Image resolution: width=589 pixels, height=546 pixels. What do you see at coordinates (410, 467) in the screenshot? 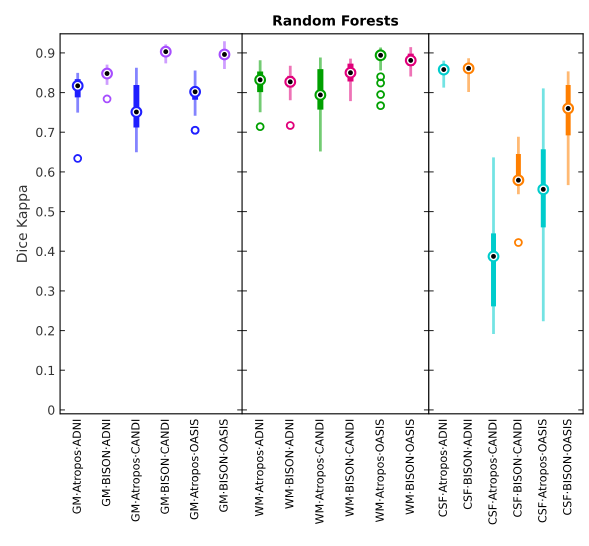
I see `x-tick-label: WM·BISON·OASIS` at bounding box center [410, 467].